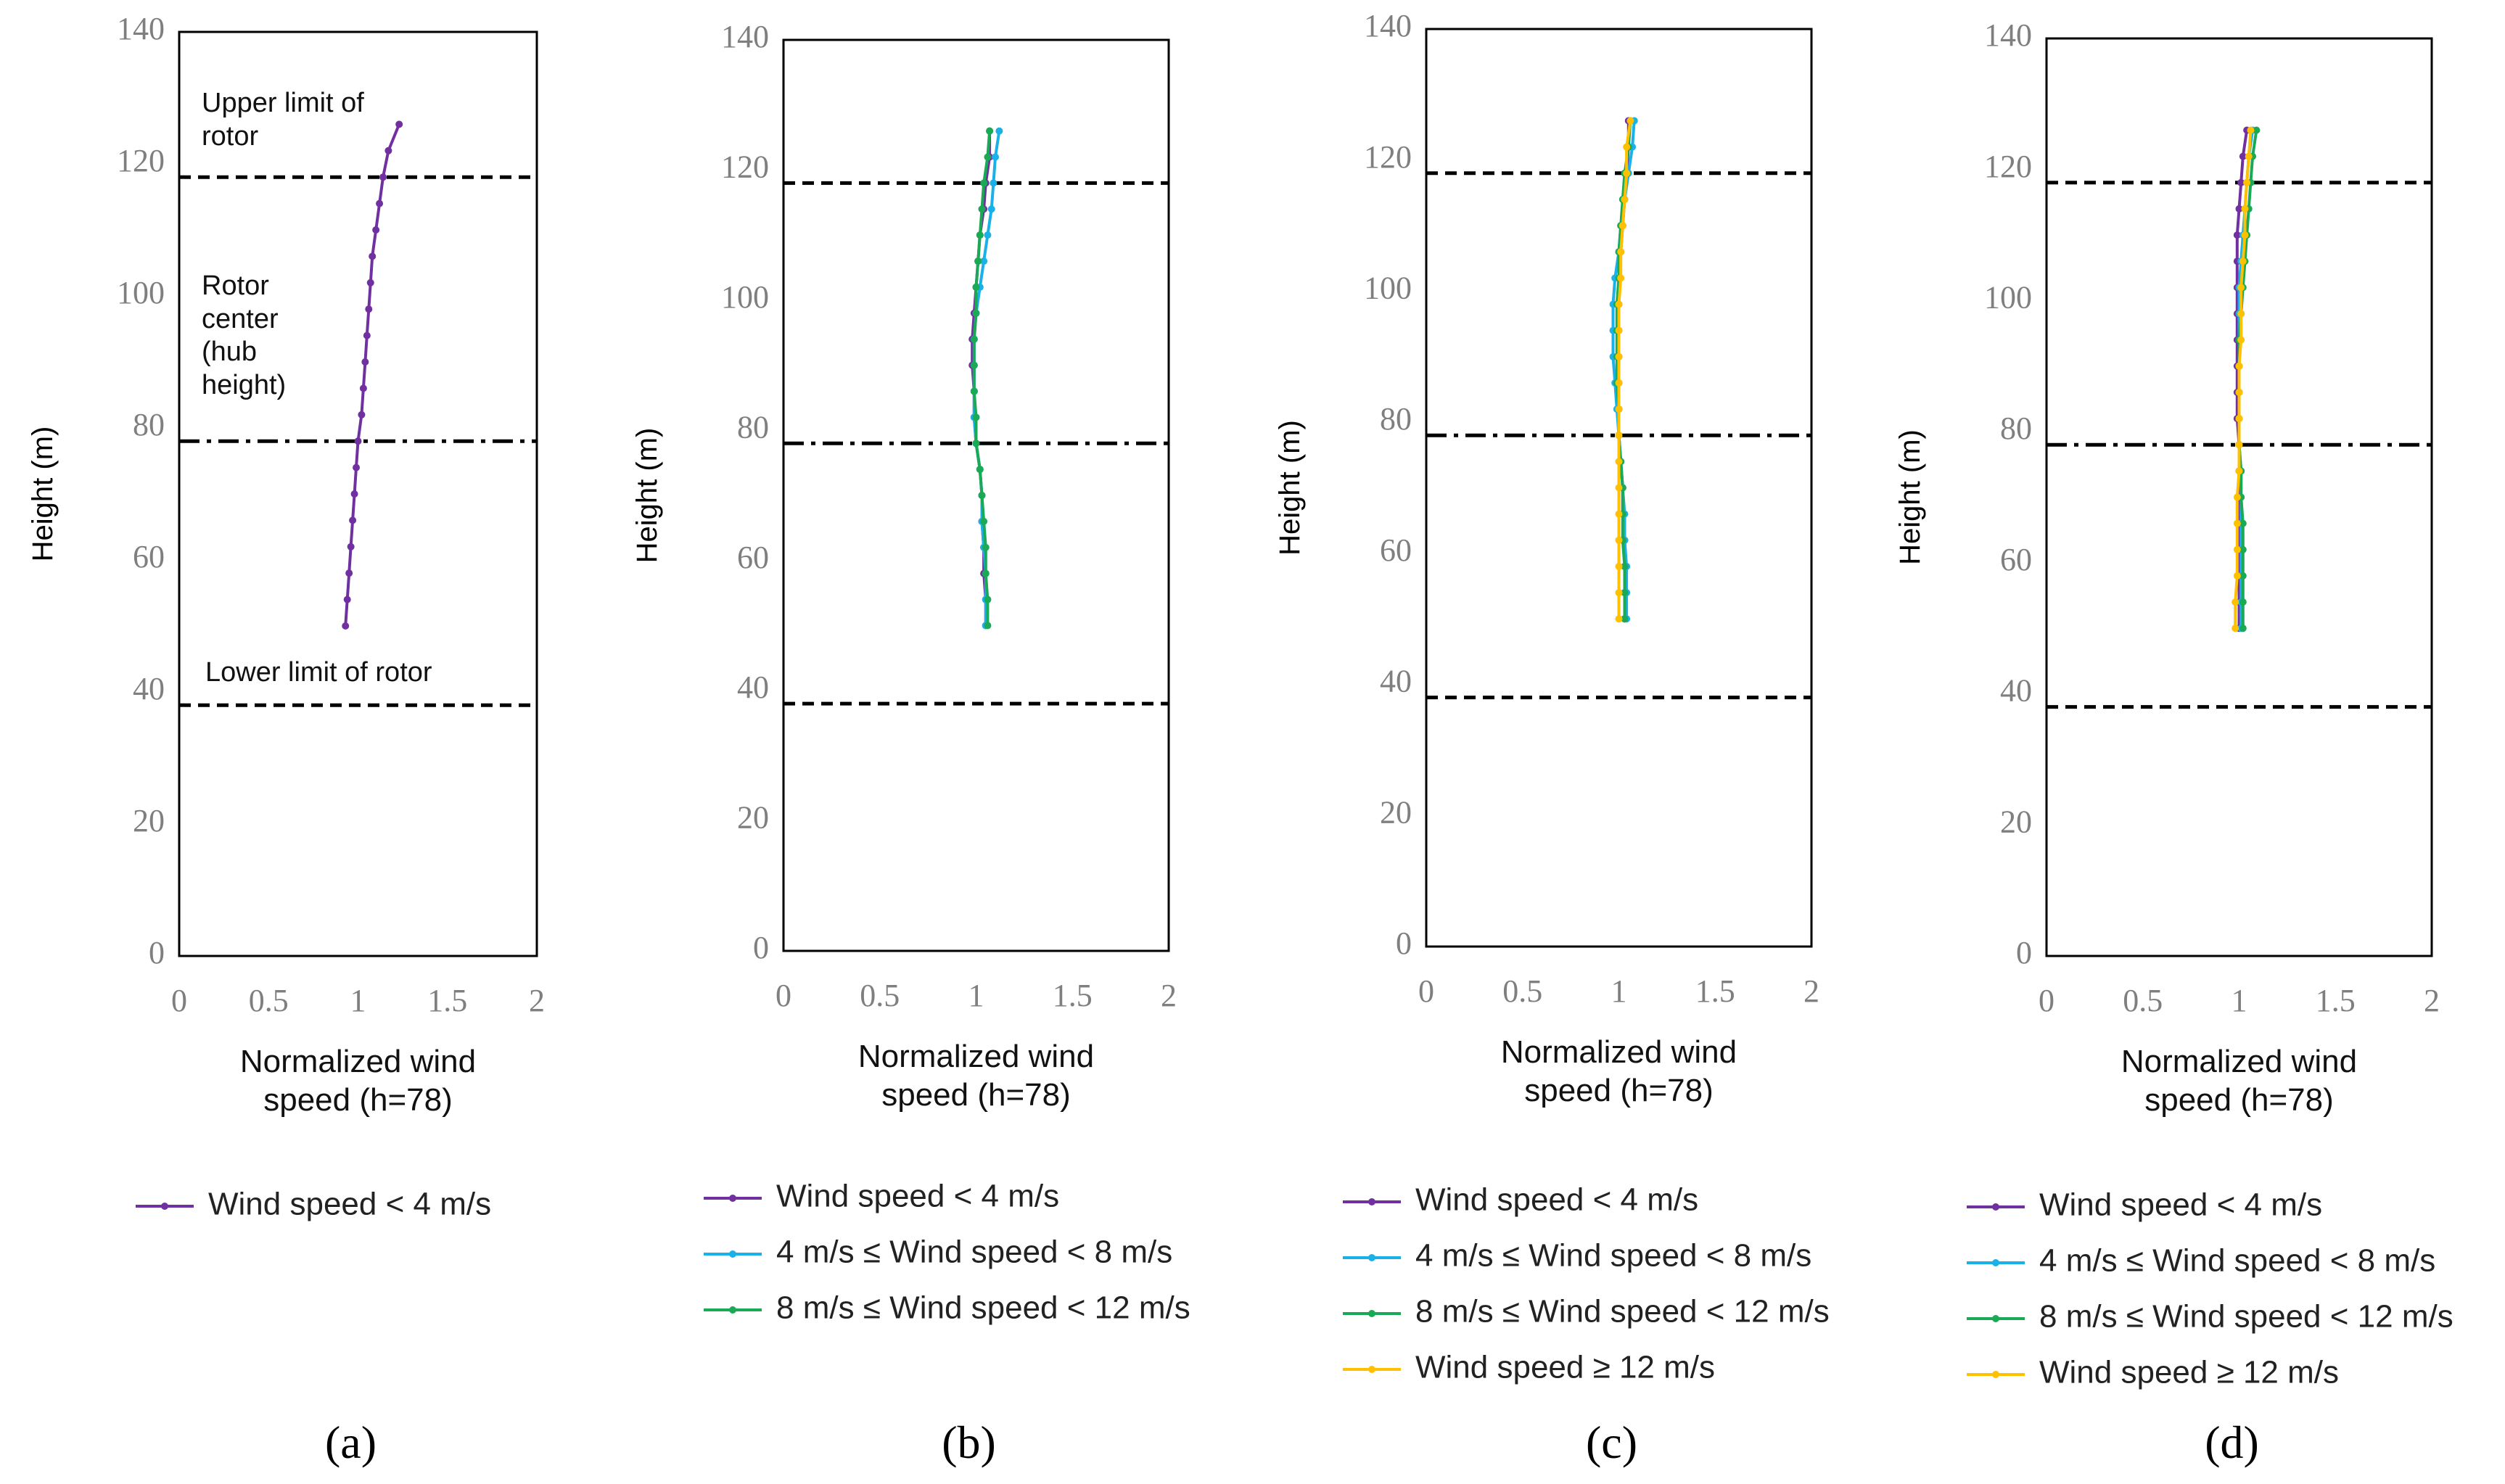  Describe the element at coordinates (2008, 166) in the screenshot. I see `y-tick-label: 120` at that location.